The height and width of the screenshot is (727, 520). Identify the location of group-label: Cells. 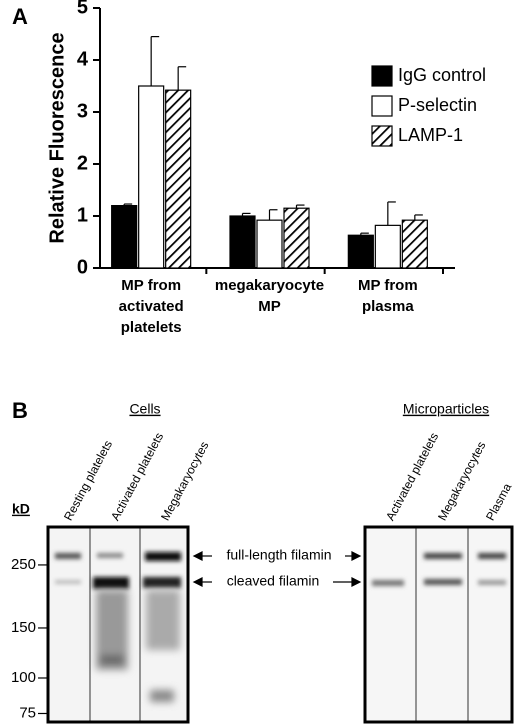
(144, 409).